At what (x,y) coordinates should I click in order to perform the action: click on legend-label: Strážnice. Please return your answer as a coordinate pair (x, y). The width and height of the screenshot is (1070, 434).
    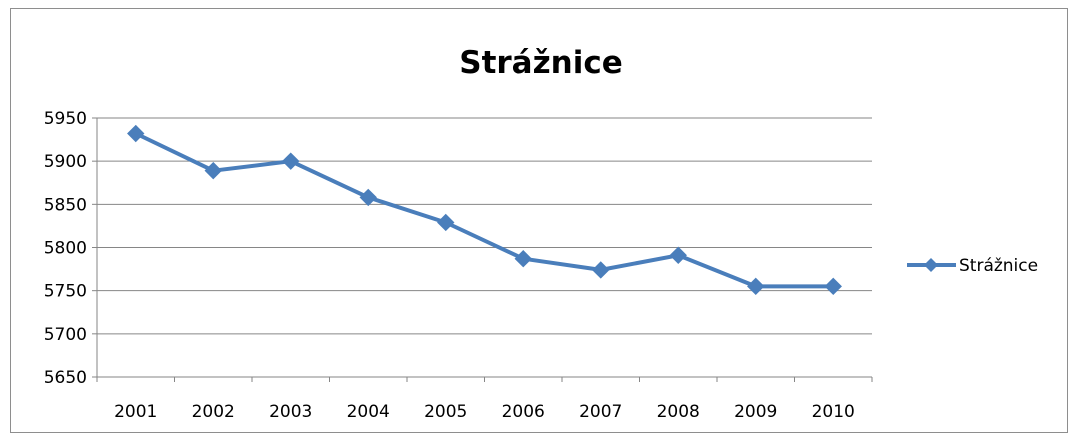
    Looking at the image, I should click on (998, 266).